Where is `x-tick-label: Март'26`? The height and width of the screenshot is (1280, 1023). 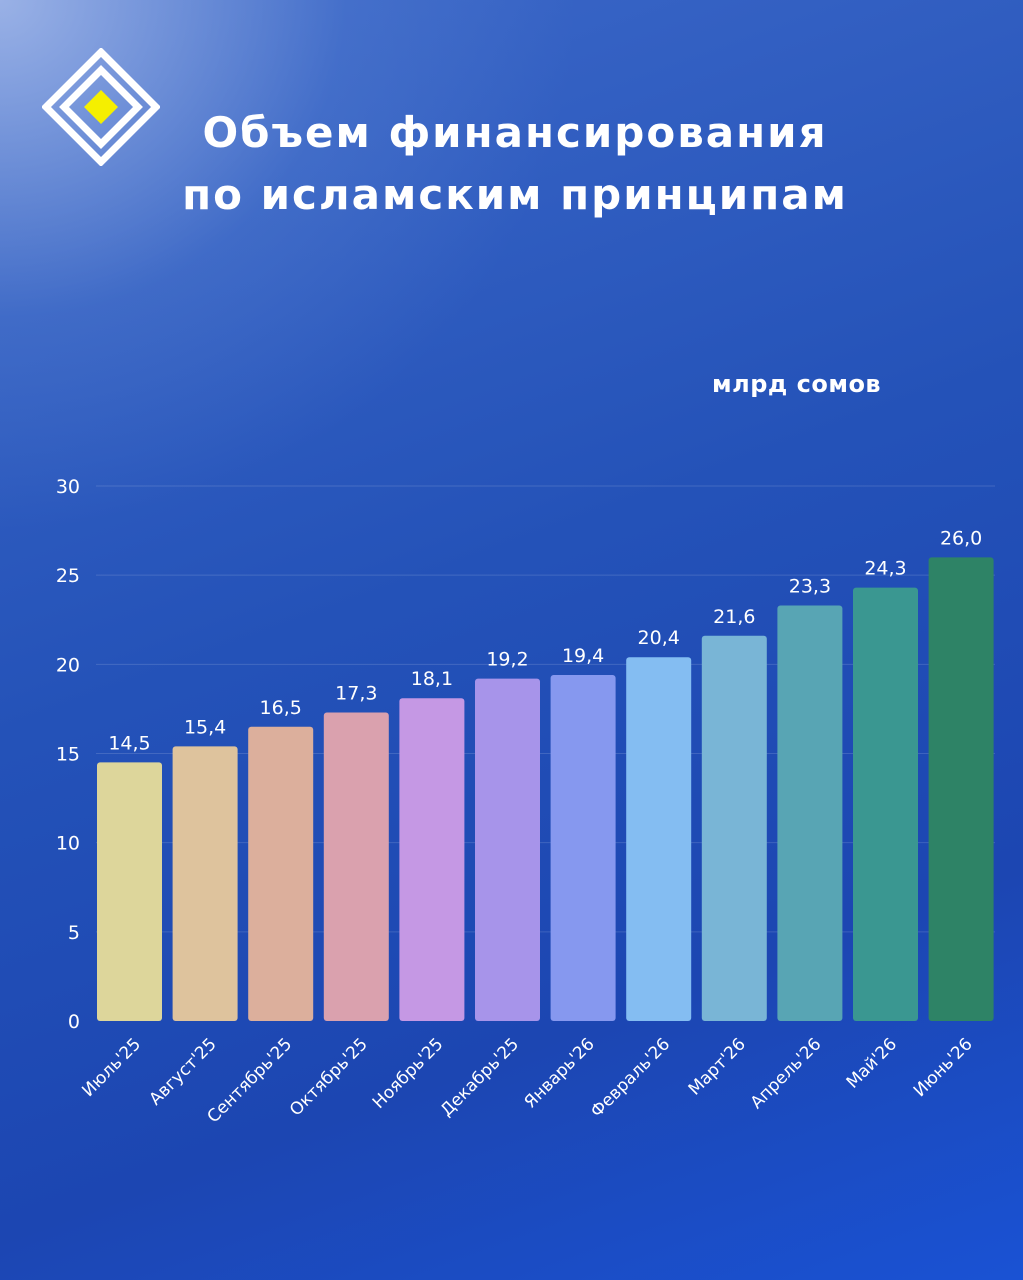
x-tick-label: Март'26 is located at coordinates (717, 1066).